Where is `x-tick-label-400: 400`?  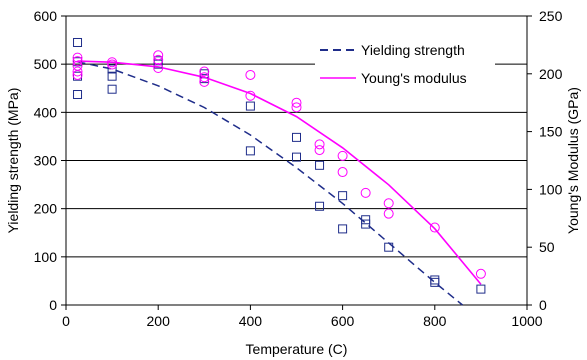
x-tick-label-400: 400 is located at coordinates (251, 321).